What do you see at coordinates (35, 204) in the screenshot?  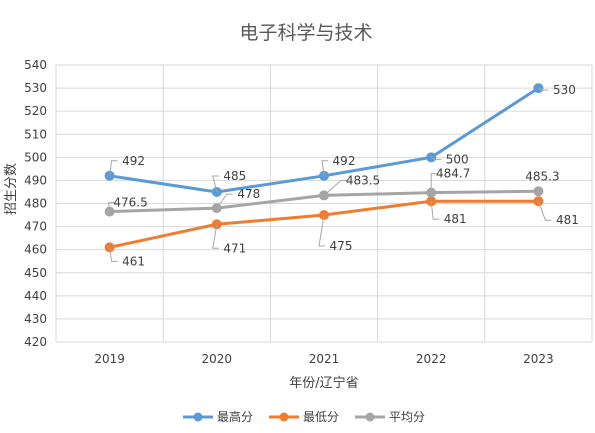 I see `y-tick-label: 480` at bounding box center [35, 204].